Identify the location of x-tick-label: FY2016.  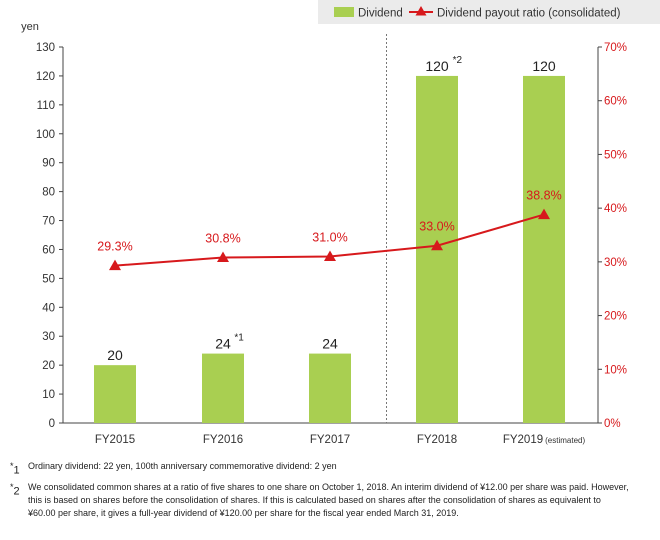
(223, 440).